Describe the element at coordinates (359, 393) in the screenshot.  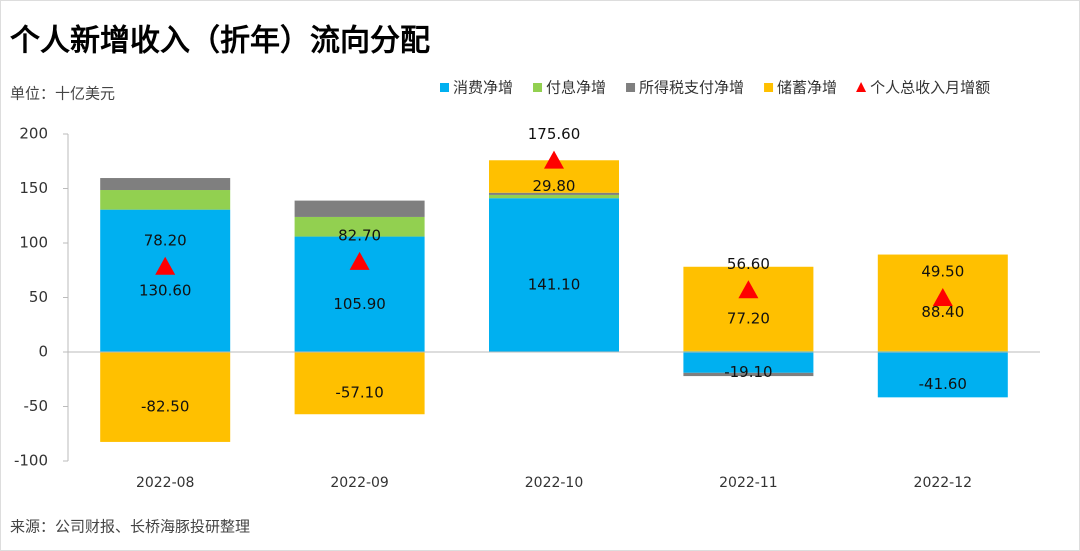
I see `data-label: -57.10` at that location.